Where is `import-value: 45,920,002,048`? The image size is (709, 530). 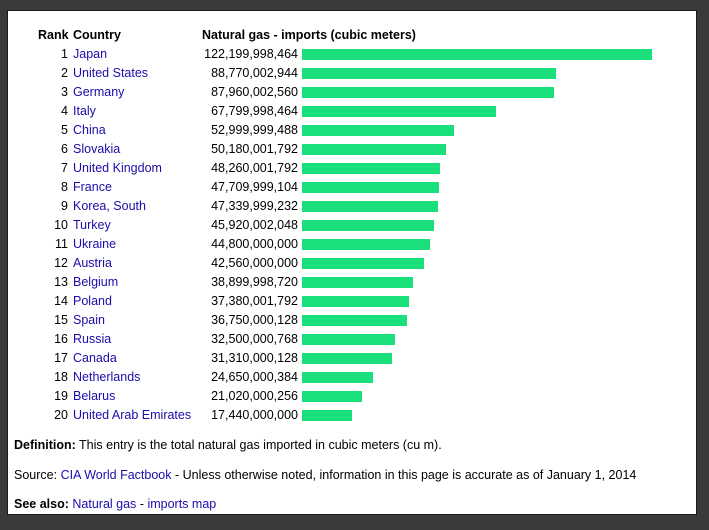 import-value: 45,920,002,048 is located at coordinates (254, 225).